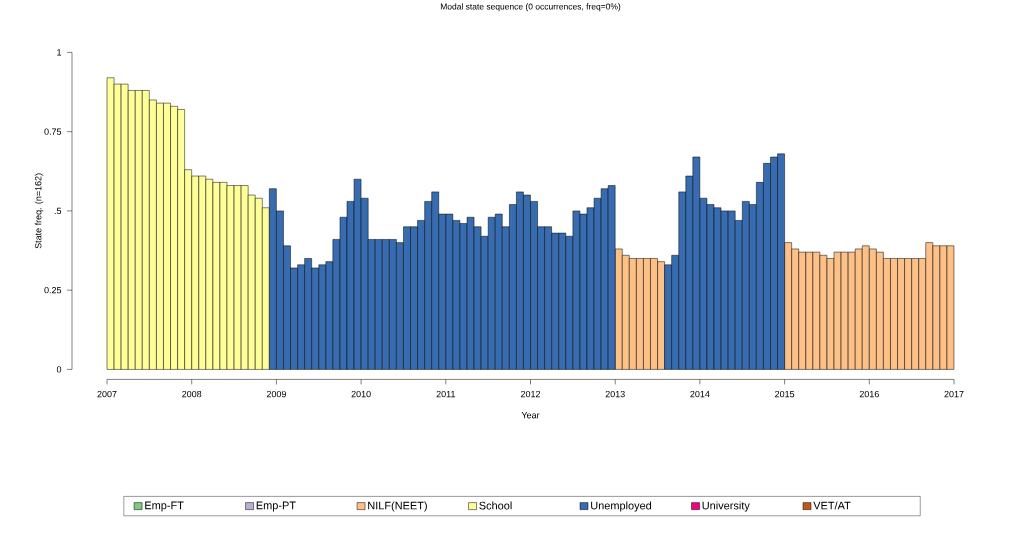 This screenshot has height=539, width=1020. What do you see at coordinates (59, 52) in the screenshot?
I see `y-tick-label: 1` at bounding box center [59, 52].